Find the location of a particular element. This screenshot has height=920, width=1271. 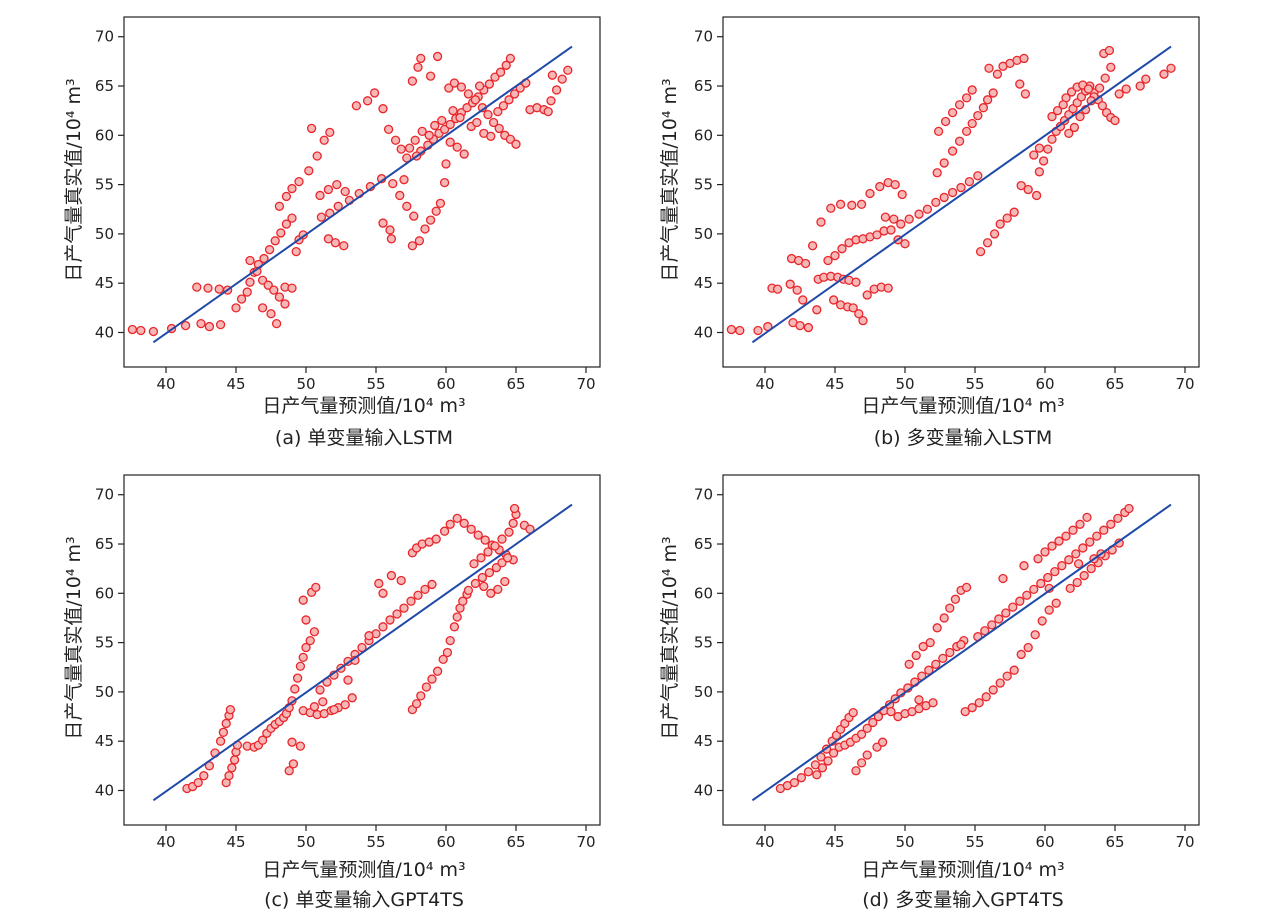

panel-b-ytick-label: 50 is located at coordinates (703, 234).